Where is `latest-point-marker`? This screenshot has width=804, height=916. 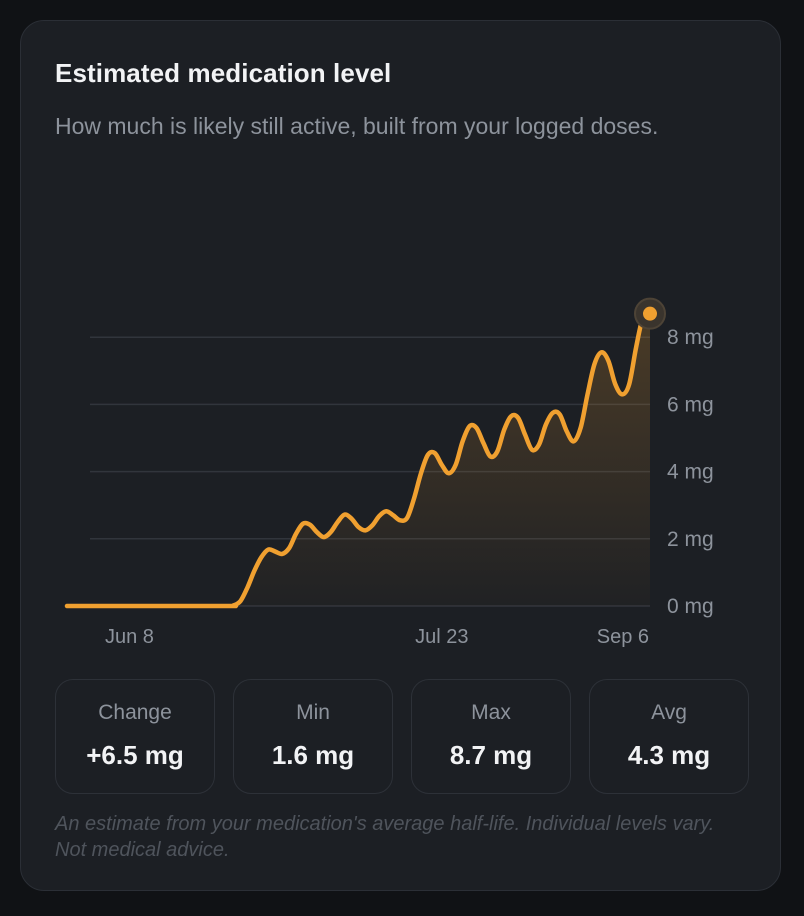 latest-point-marker is located at coordinates (650, 313).